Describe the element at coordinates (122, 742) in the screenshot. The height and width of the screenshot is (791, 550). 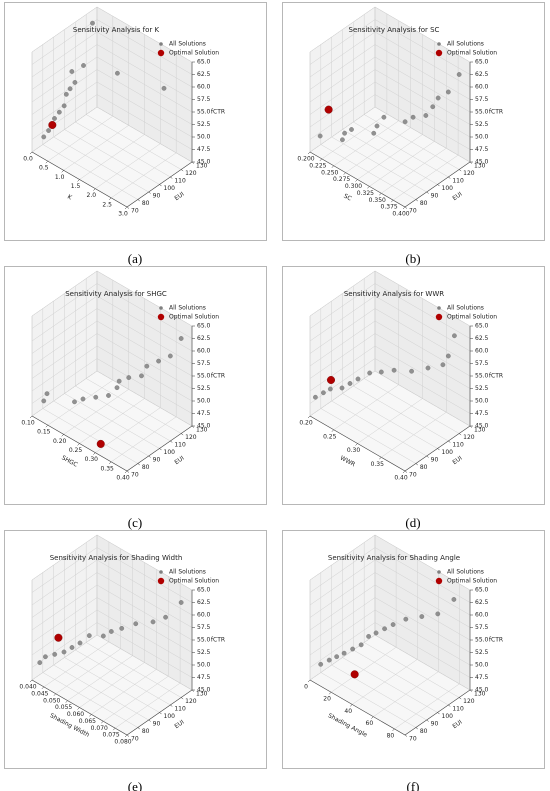
I see `x-tick-label: 0.080` at that location.